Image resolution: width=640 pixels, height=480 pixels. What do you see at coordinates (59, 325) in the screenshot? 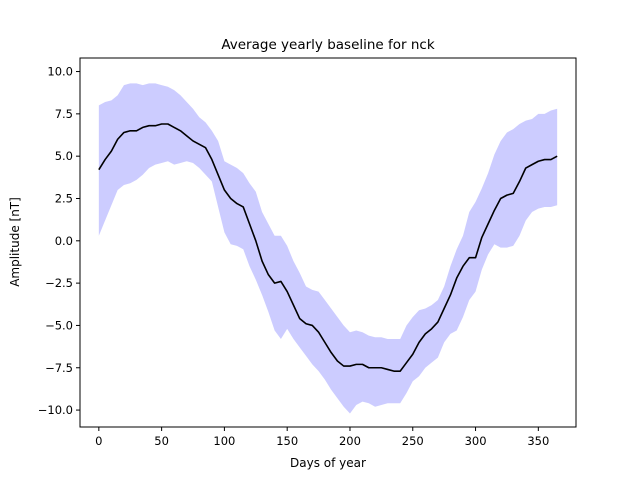
I see `y-tick-label: −5.0` at bounding box center [59, 325].